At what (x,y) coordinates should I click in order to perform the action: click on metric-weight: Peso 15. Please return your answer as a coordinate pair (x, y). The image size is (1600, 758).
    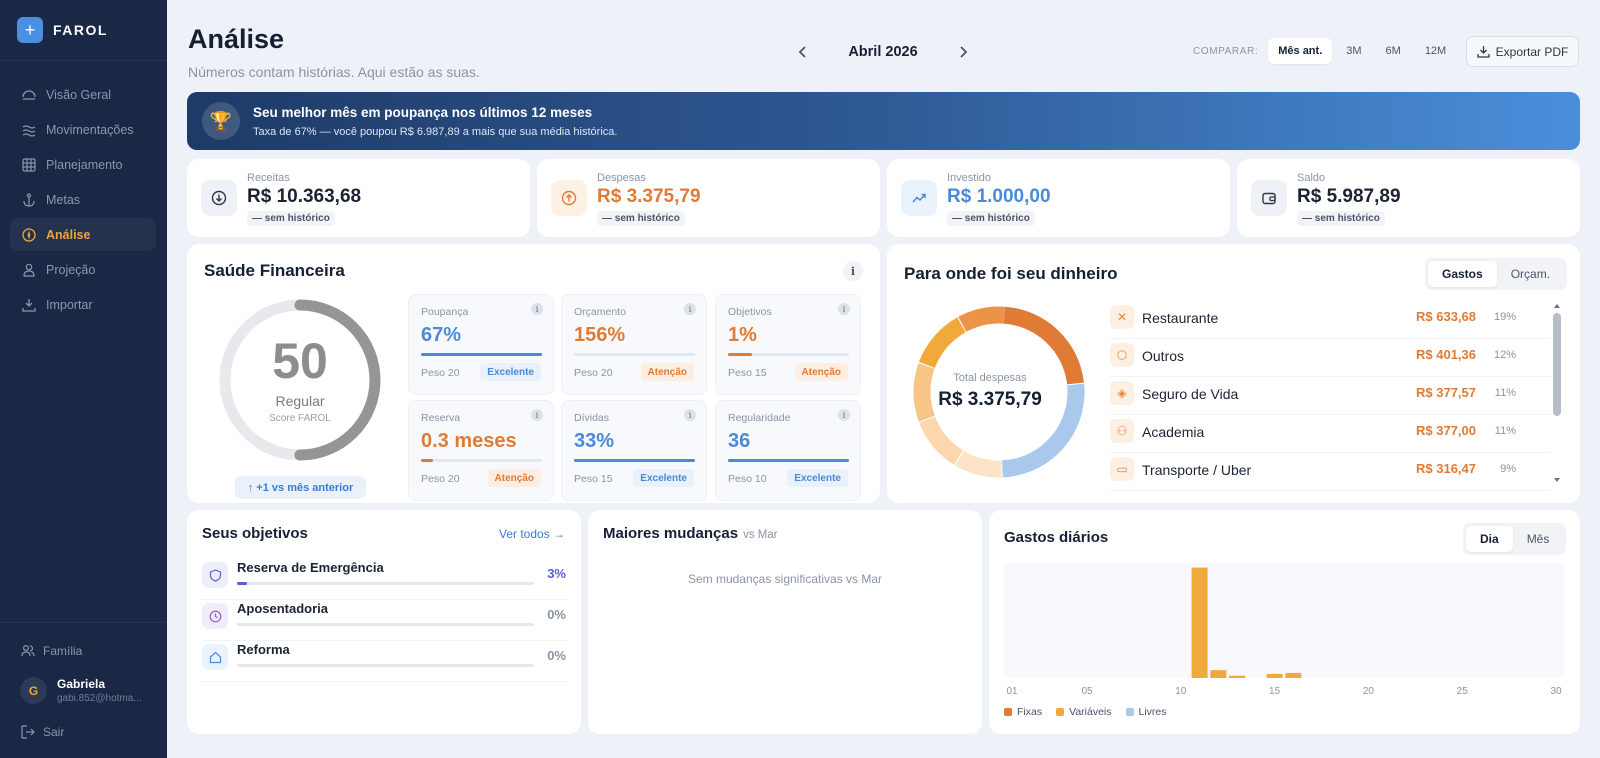
    Looking at the image, I should click on (593, 479).